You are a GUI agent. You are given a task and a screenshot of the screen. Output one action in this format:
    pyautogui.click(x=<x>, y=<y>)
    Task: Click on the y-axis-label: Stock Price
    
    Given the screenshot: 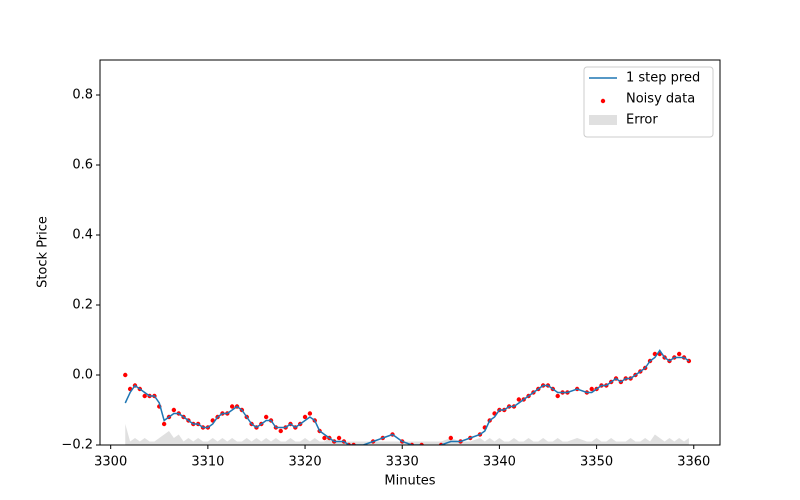 What is the action you would take?
    pyautogui.click(x=43, y=252)
    